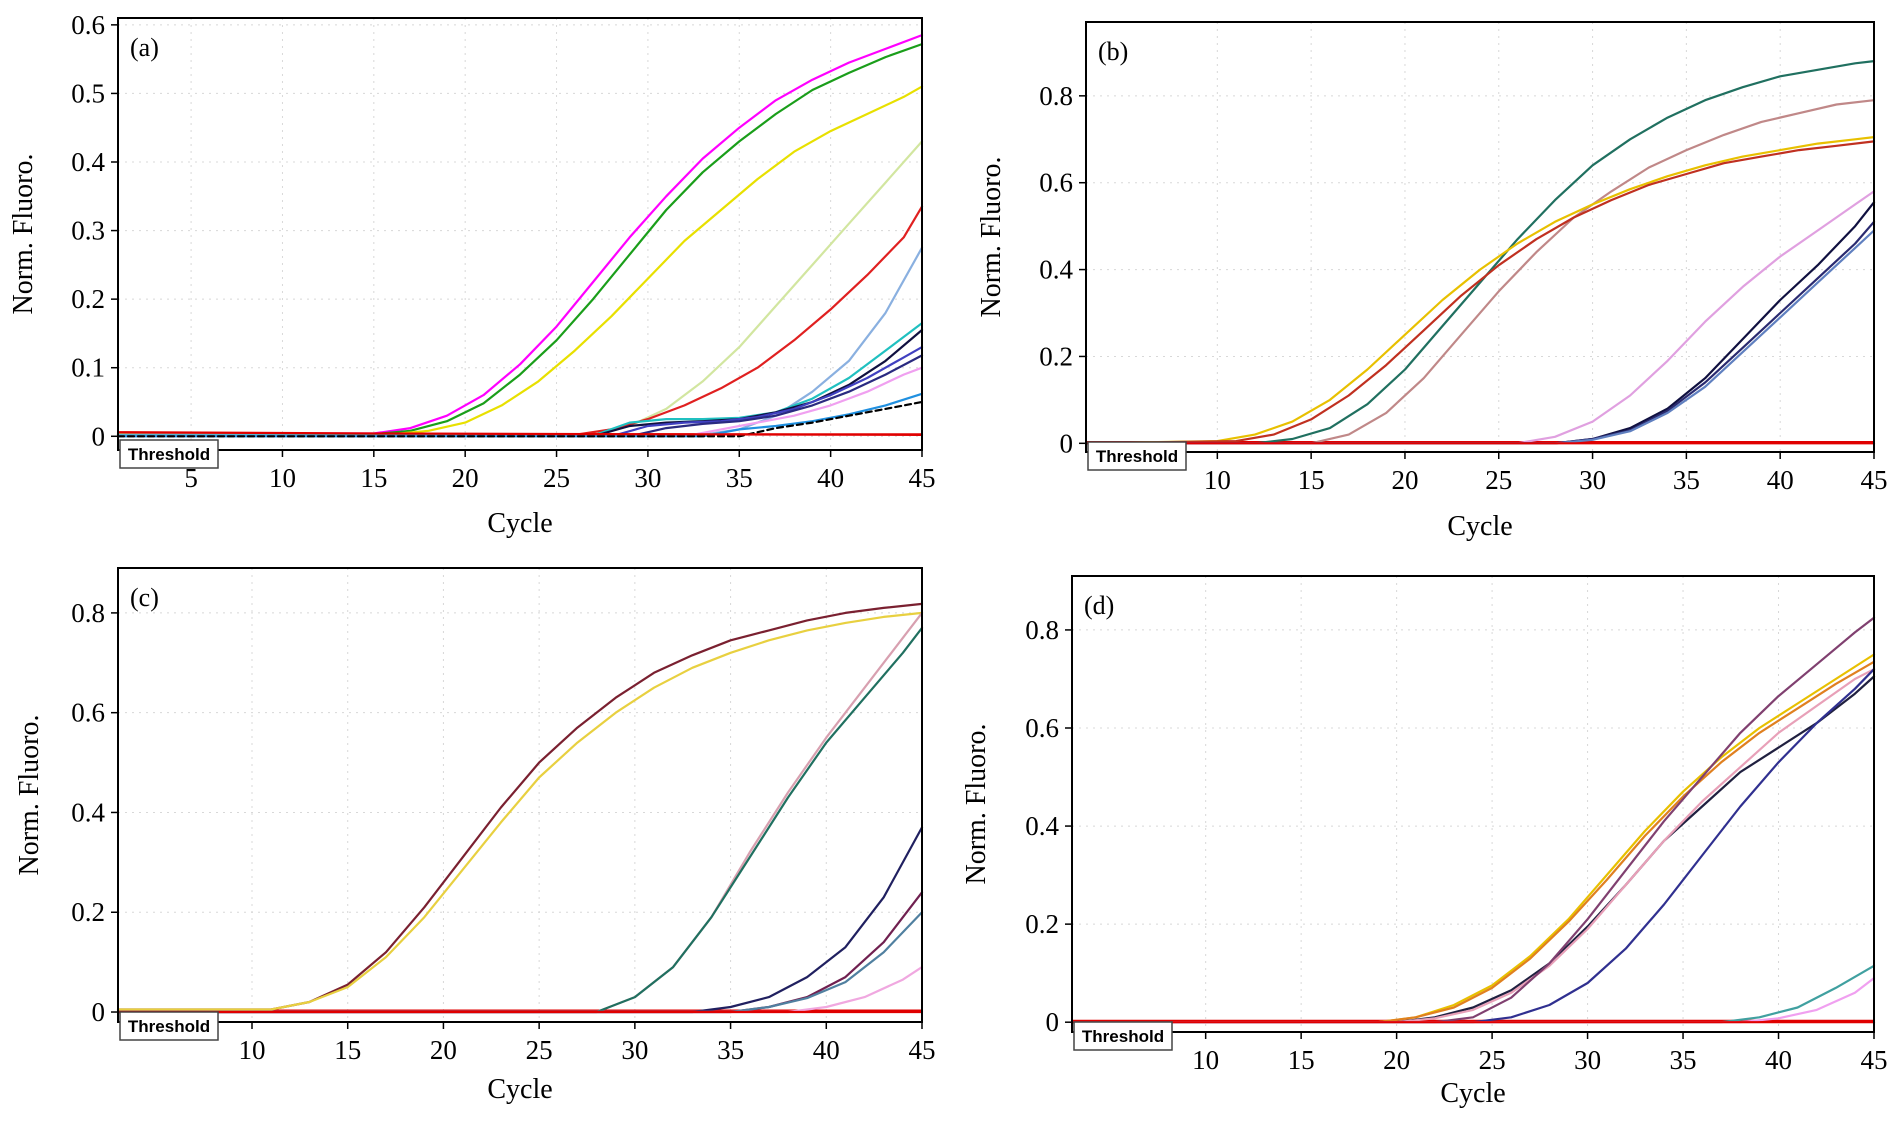 The image size is (1904, 1148). I want to click on panel-label: (a), so click(144, 47).